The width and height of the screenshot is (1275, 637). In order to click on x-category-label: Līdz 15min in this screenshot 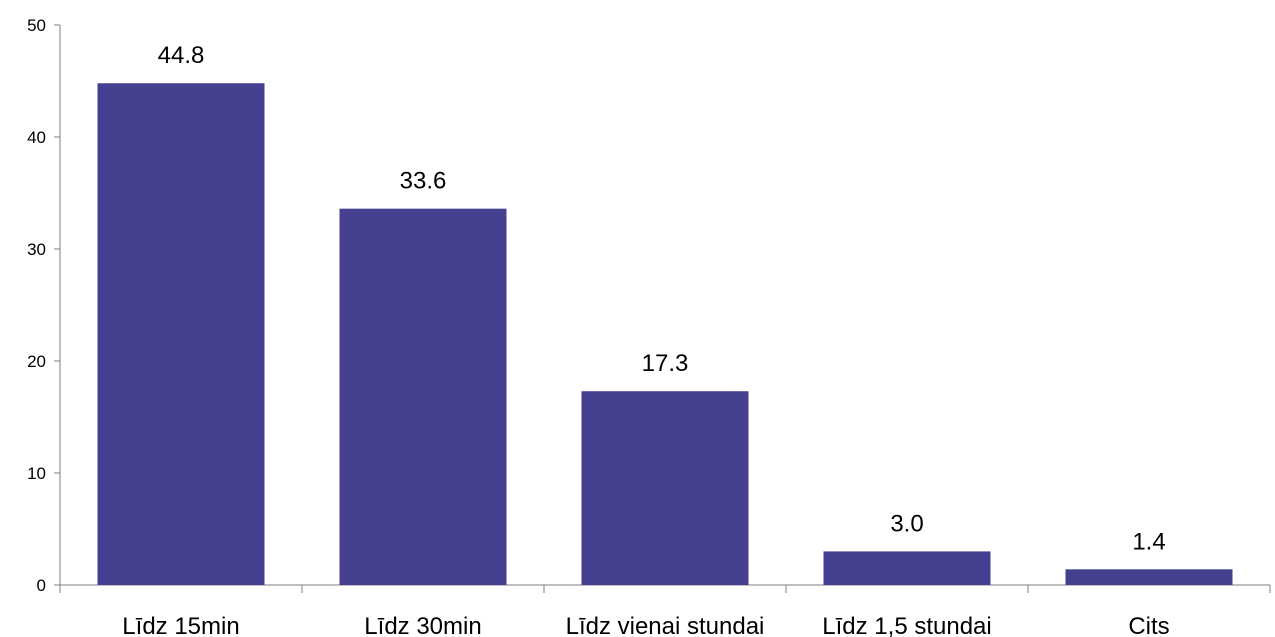, I will do `click(180, 625)`.